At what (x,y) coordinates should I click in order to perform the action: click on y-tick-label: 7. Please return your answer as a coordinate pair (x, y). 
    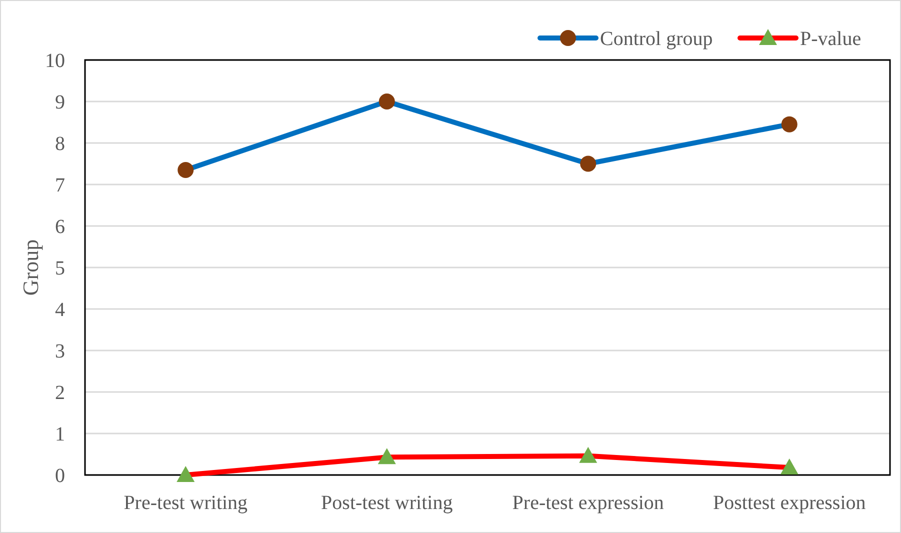
    Looking at the image, I should click on (60, 185).